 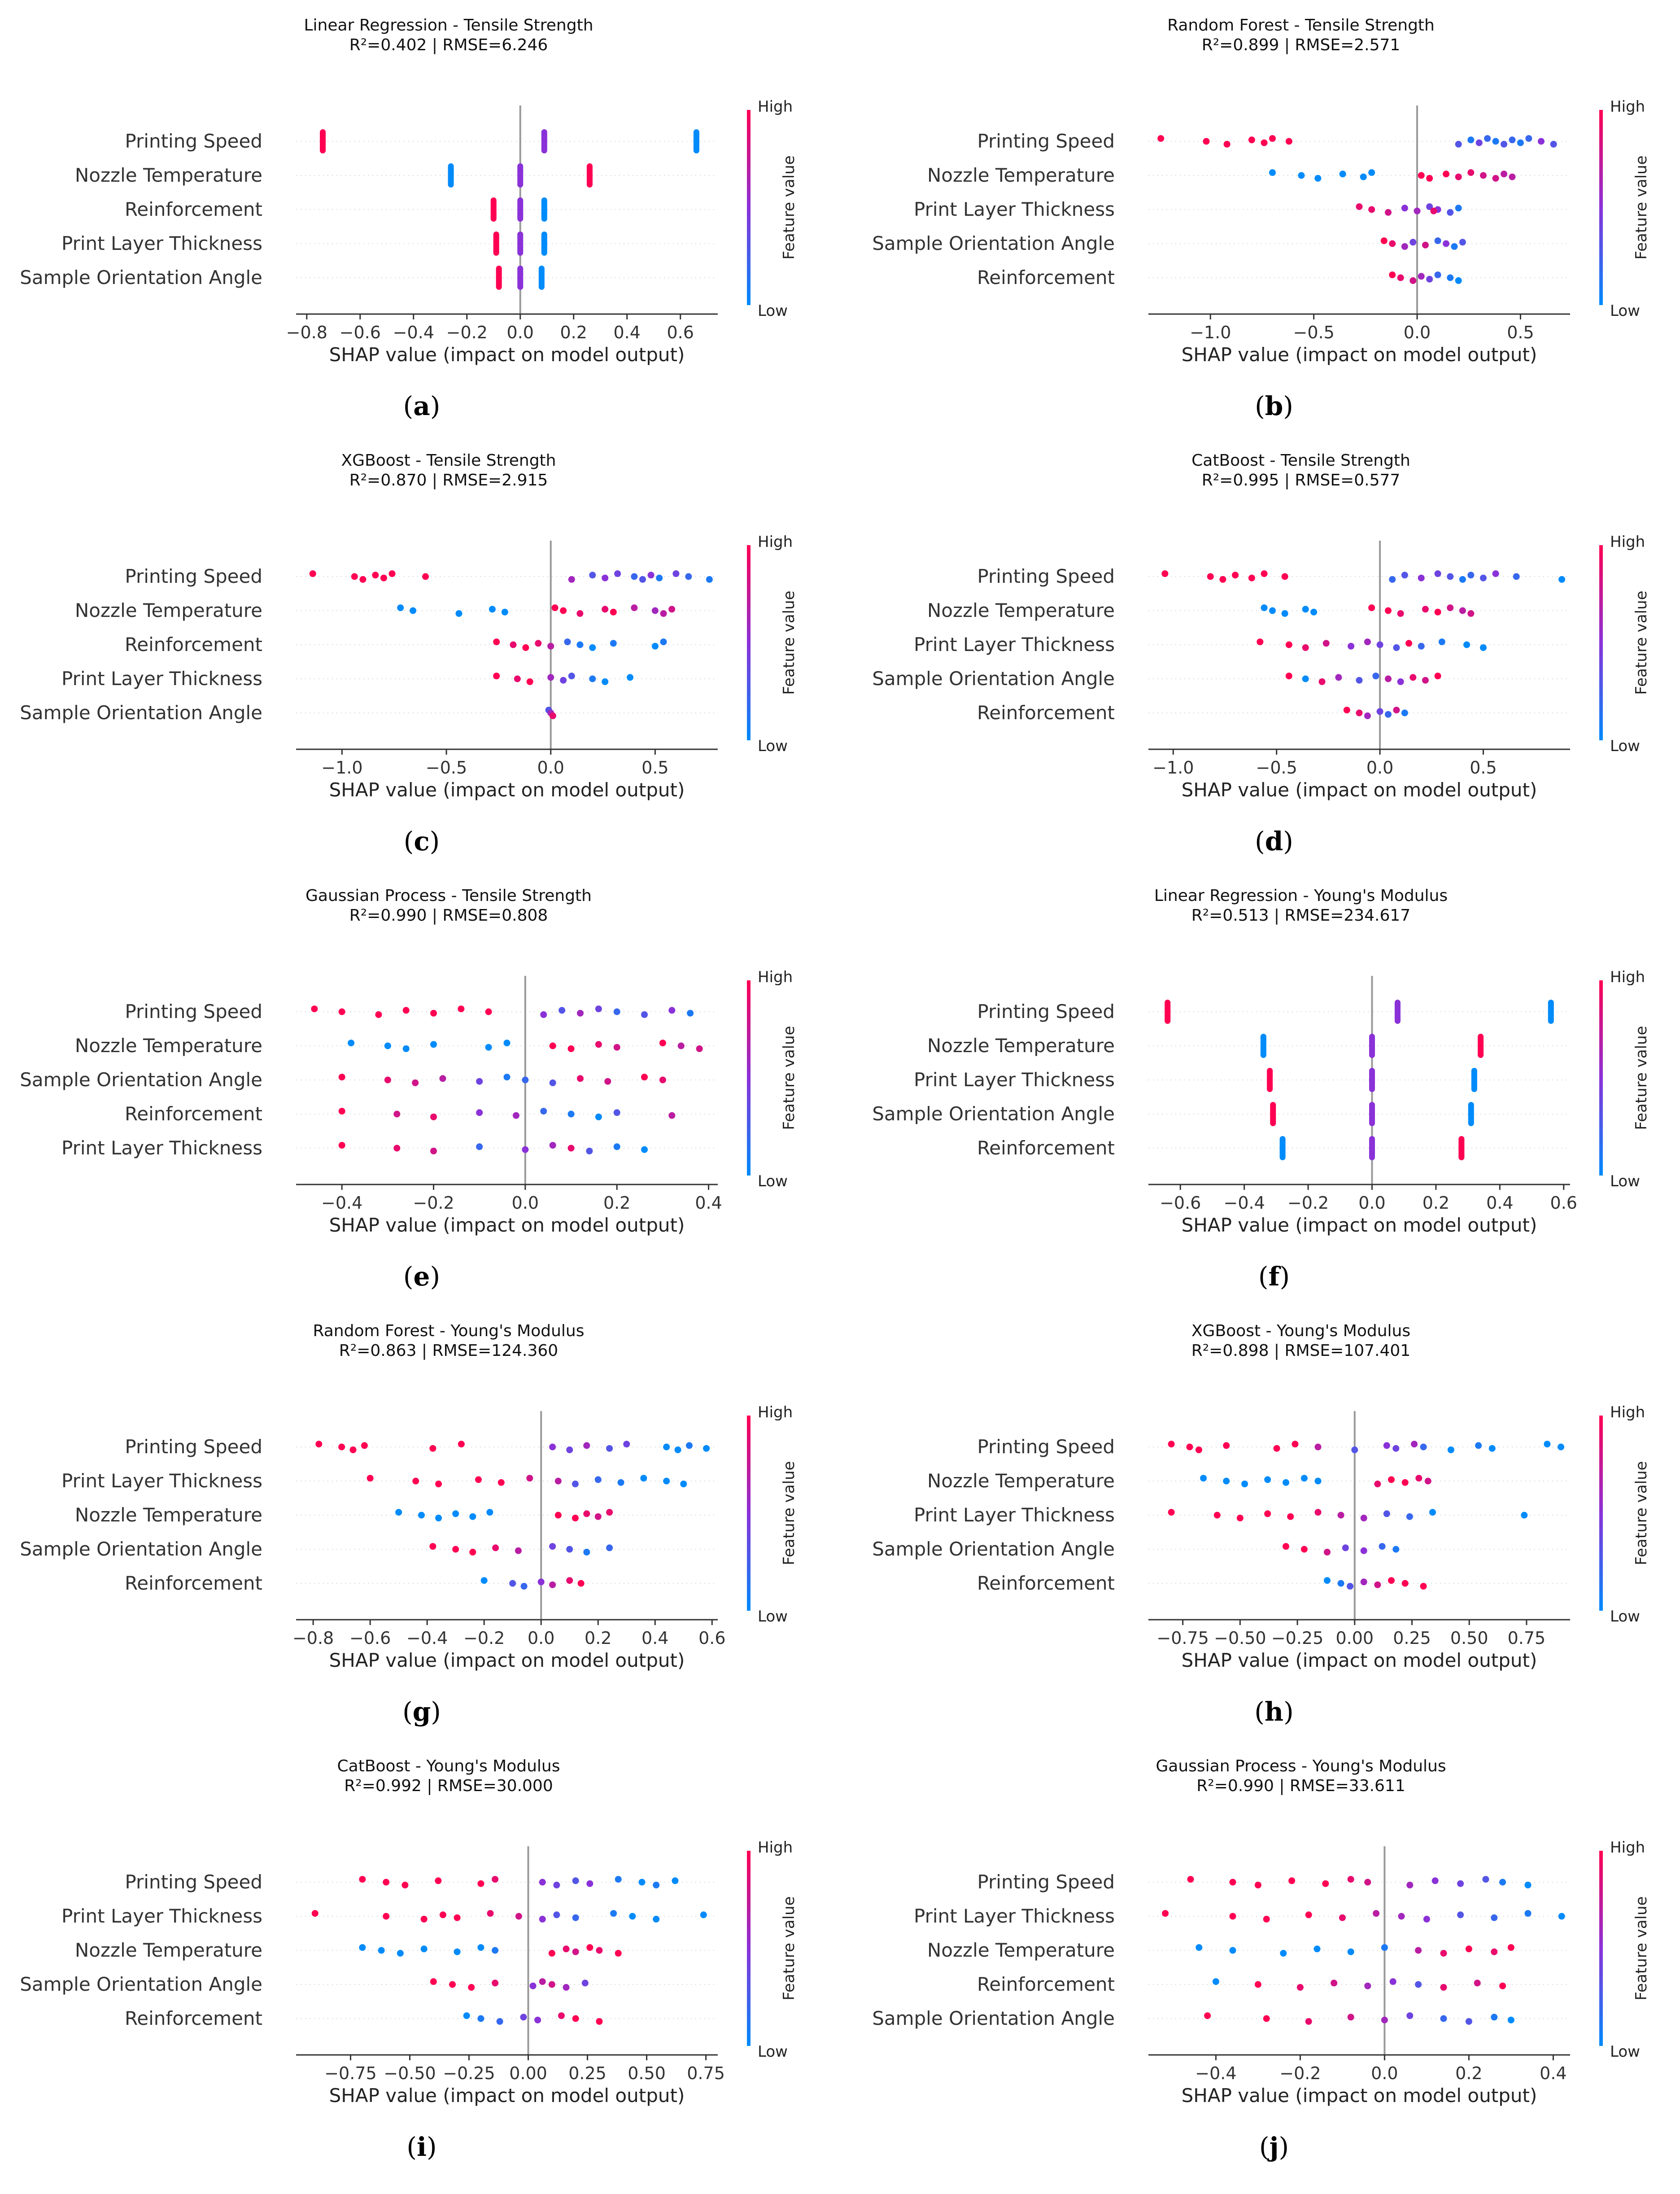 I want to click on feature-label: Sample Orientation Angle, so click(x=993, y=679).